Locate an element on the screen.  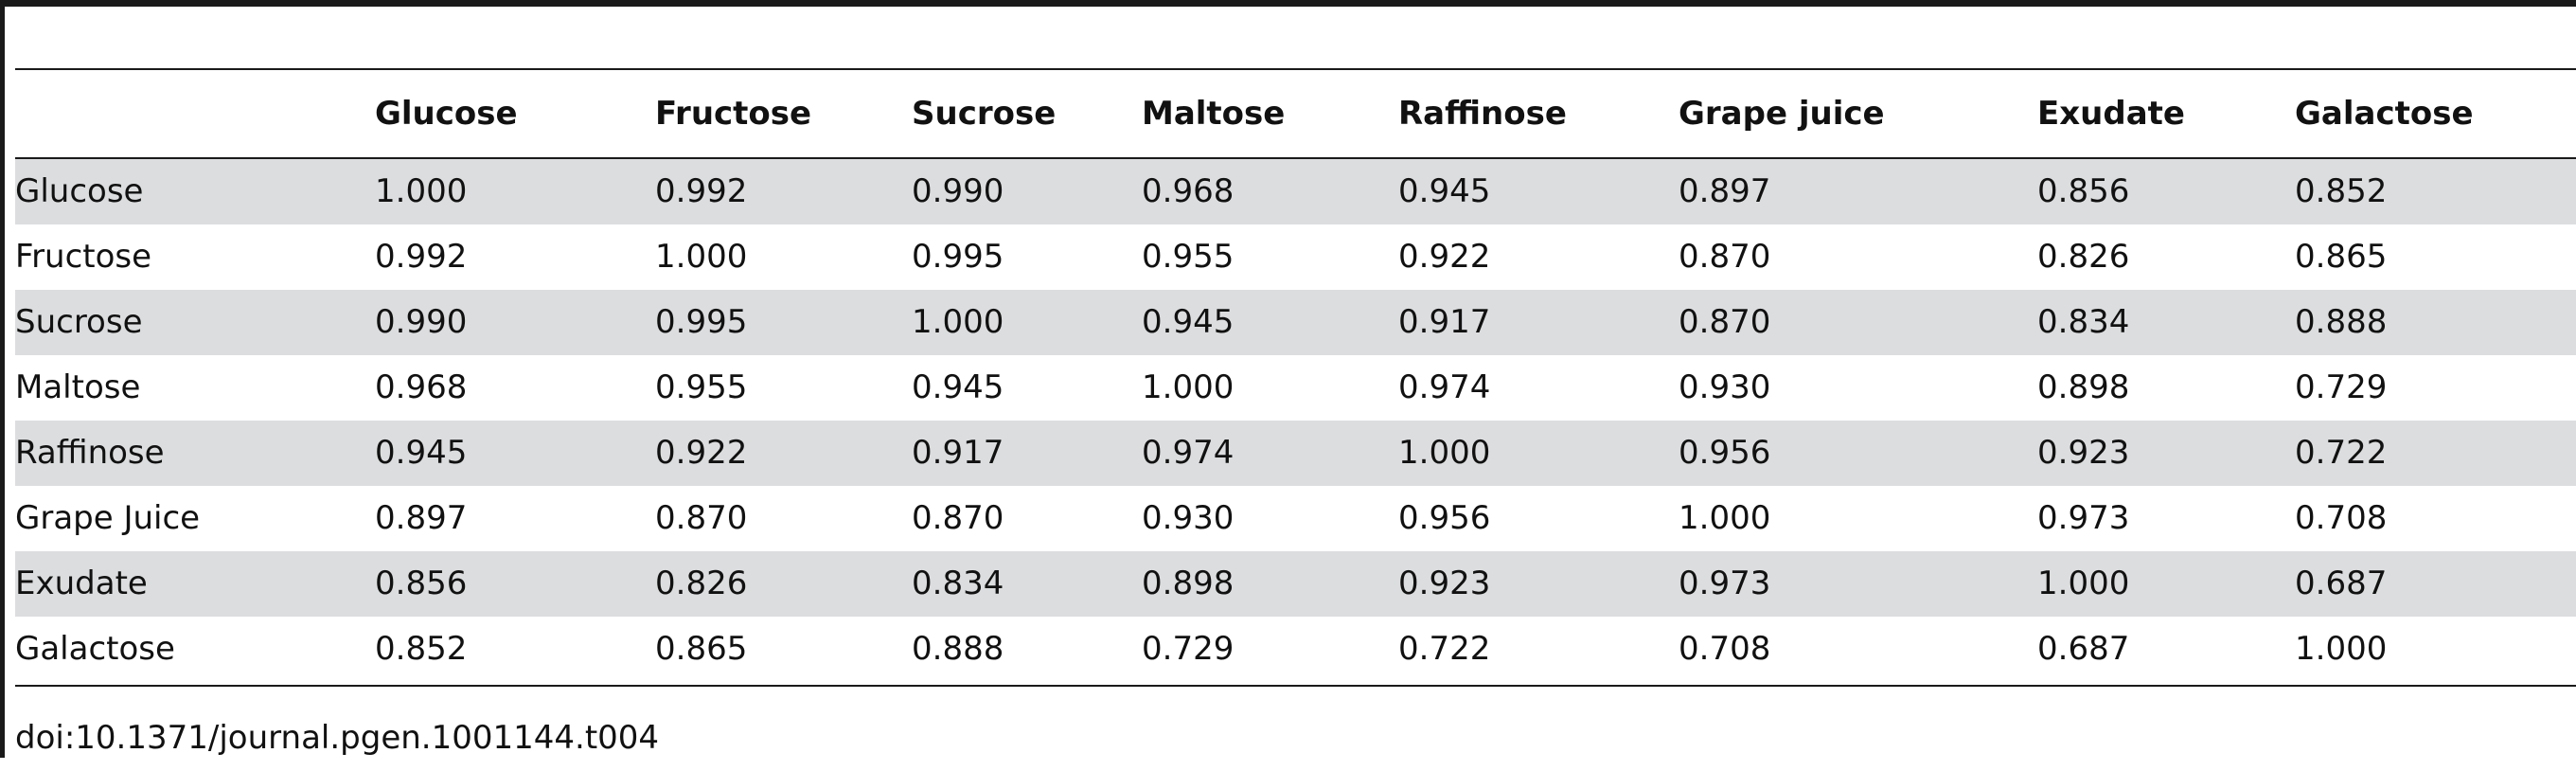
row-label: Grape Juice is located at coordinates (108, 518).